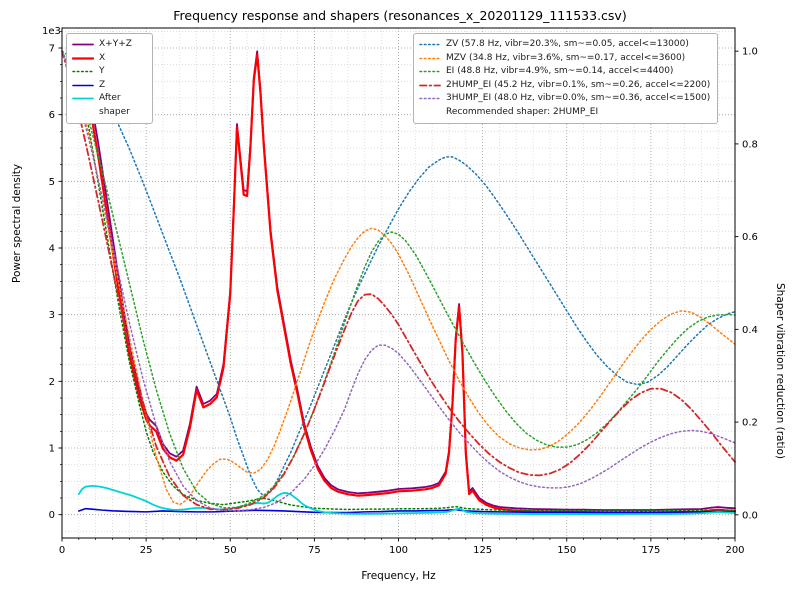  I want to click on x-tick-label: 25, so click(146, 550).